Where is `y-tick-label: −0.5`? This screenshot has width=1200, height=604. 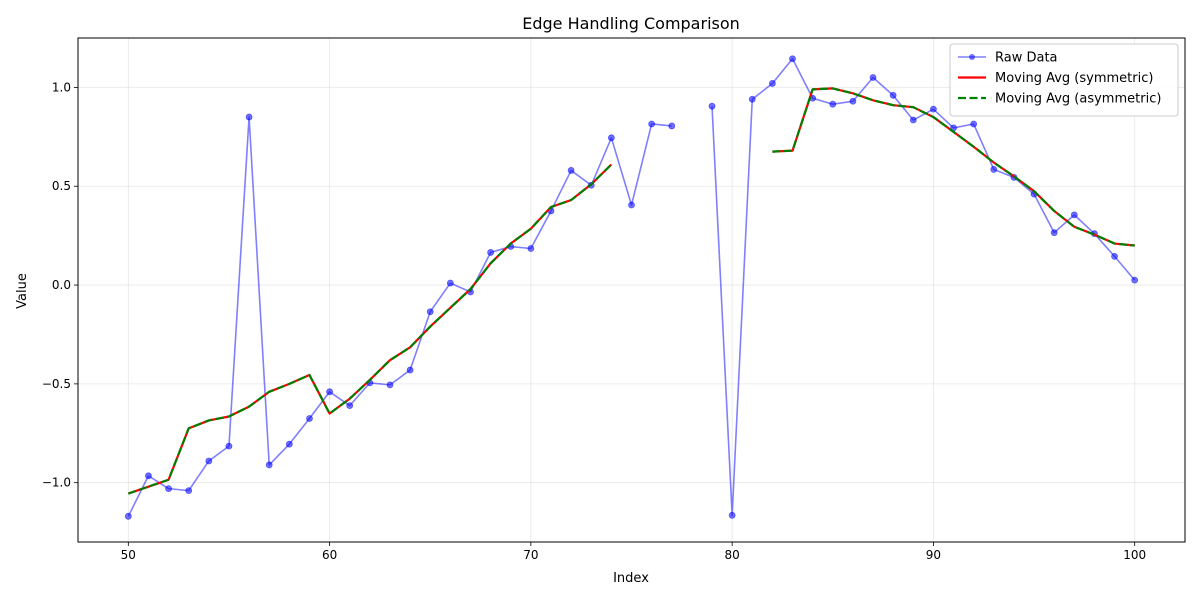 y-tick-label: −0.5 is located at coordinates (56, 384).